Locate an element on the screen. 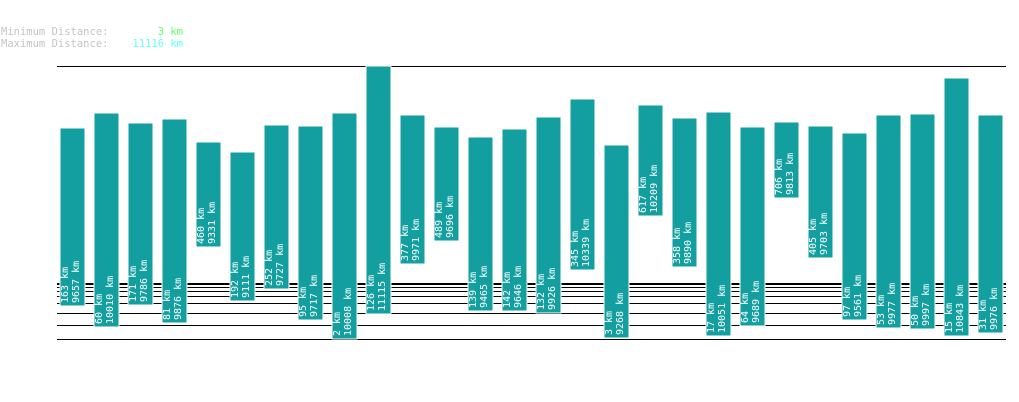 The width and height of the screenshot is (1019, 402). bar-max-label: 9786 km is located at coordinates (144, 281).